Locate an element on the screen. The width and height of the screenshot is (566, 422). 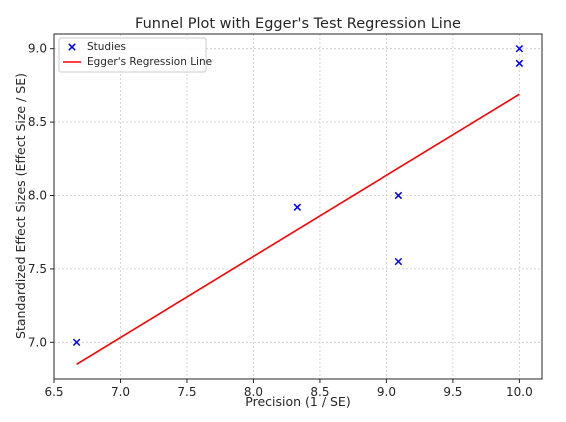
x-tick-label: 7.0 is located at coordinates (120, 392).